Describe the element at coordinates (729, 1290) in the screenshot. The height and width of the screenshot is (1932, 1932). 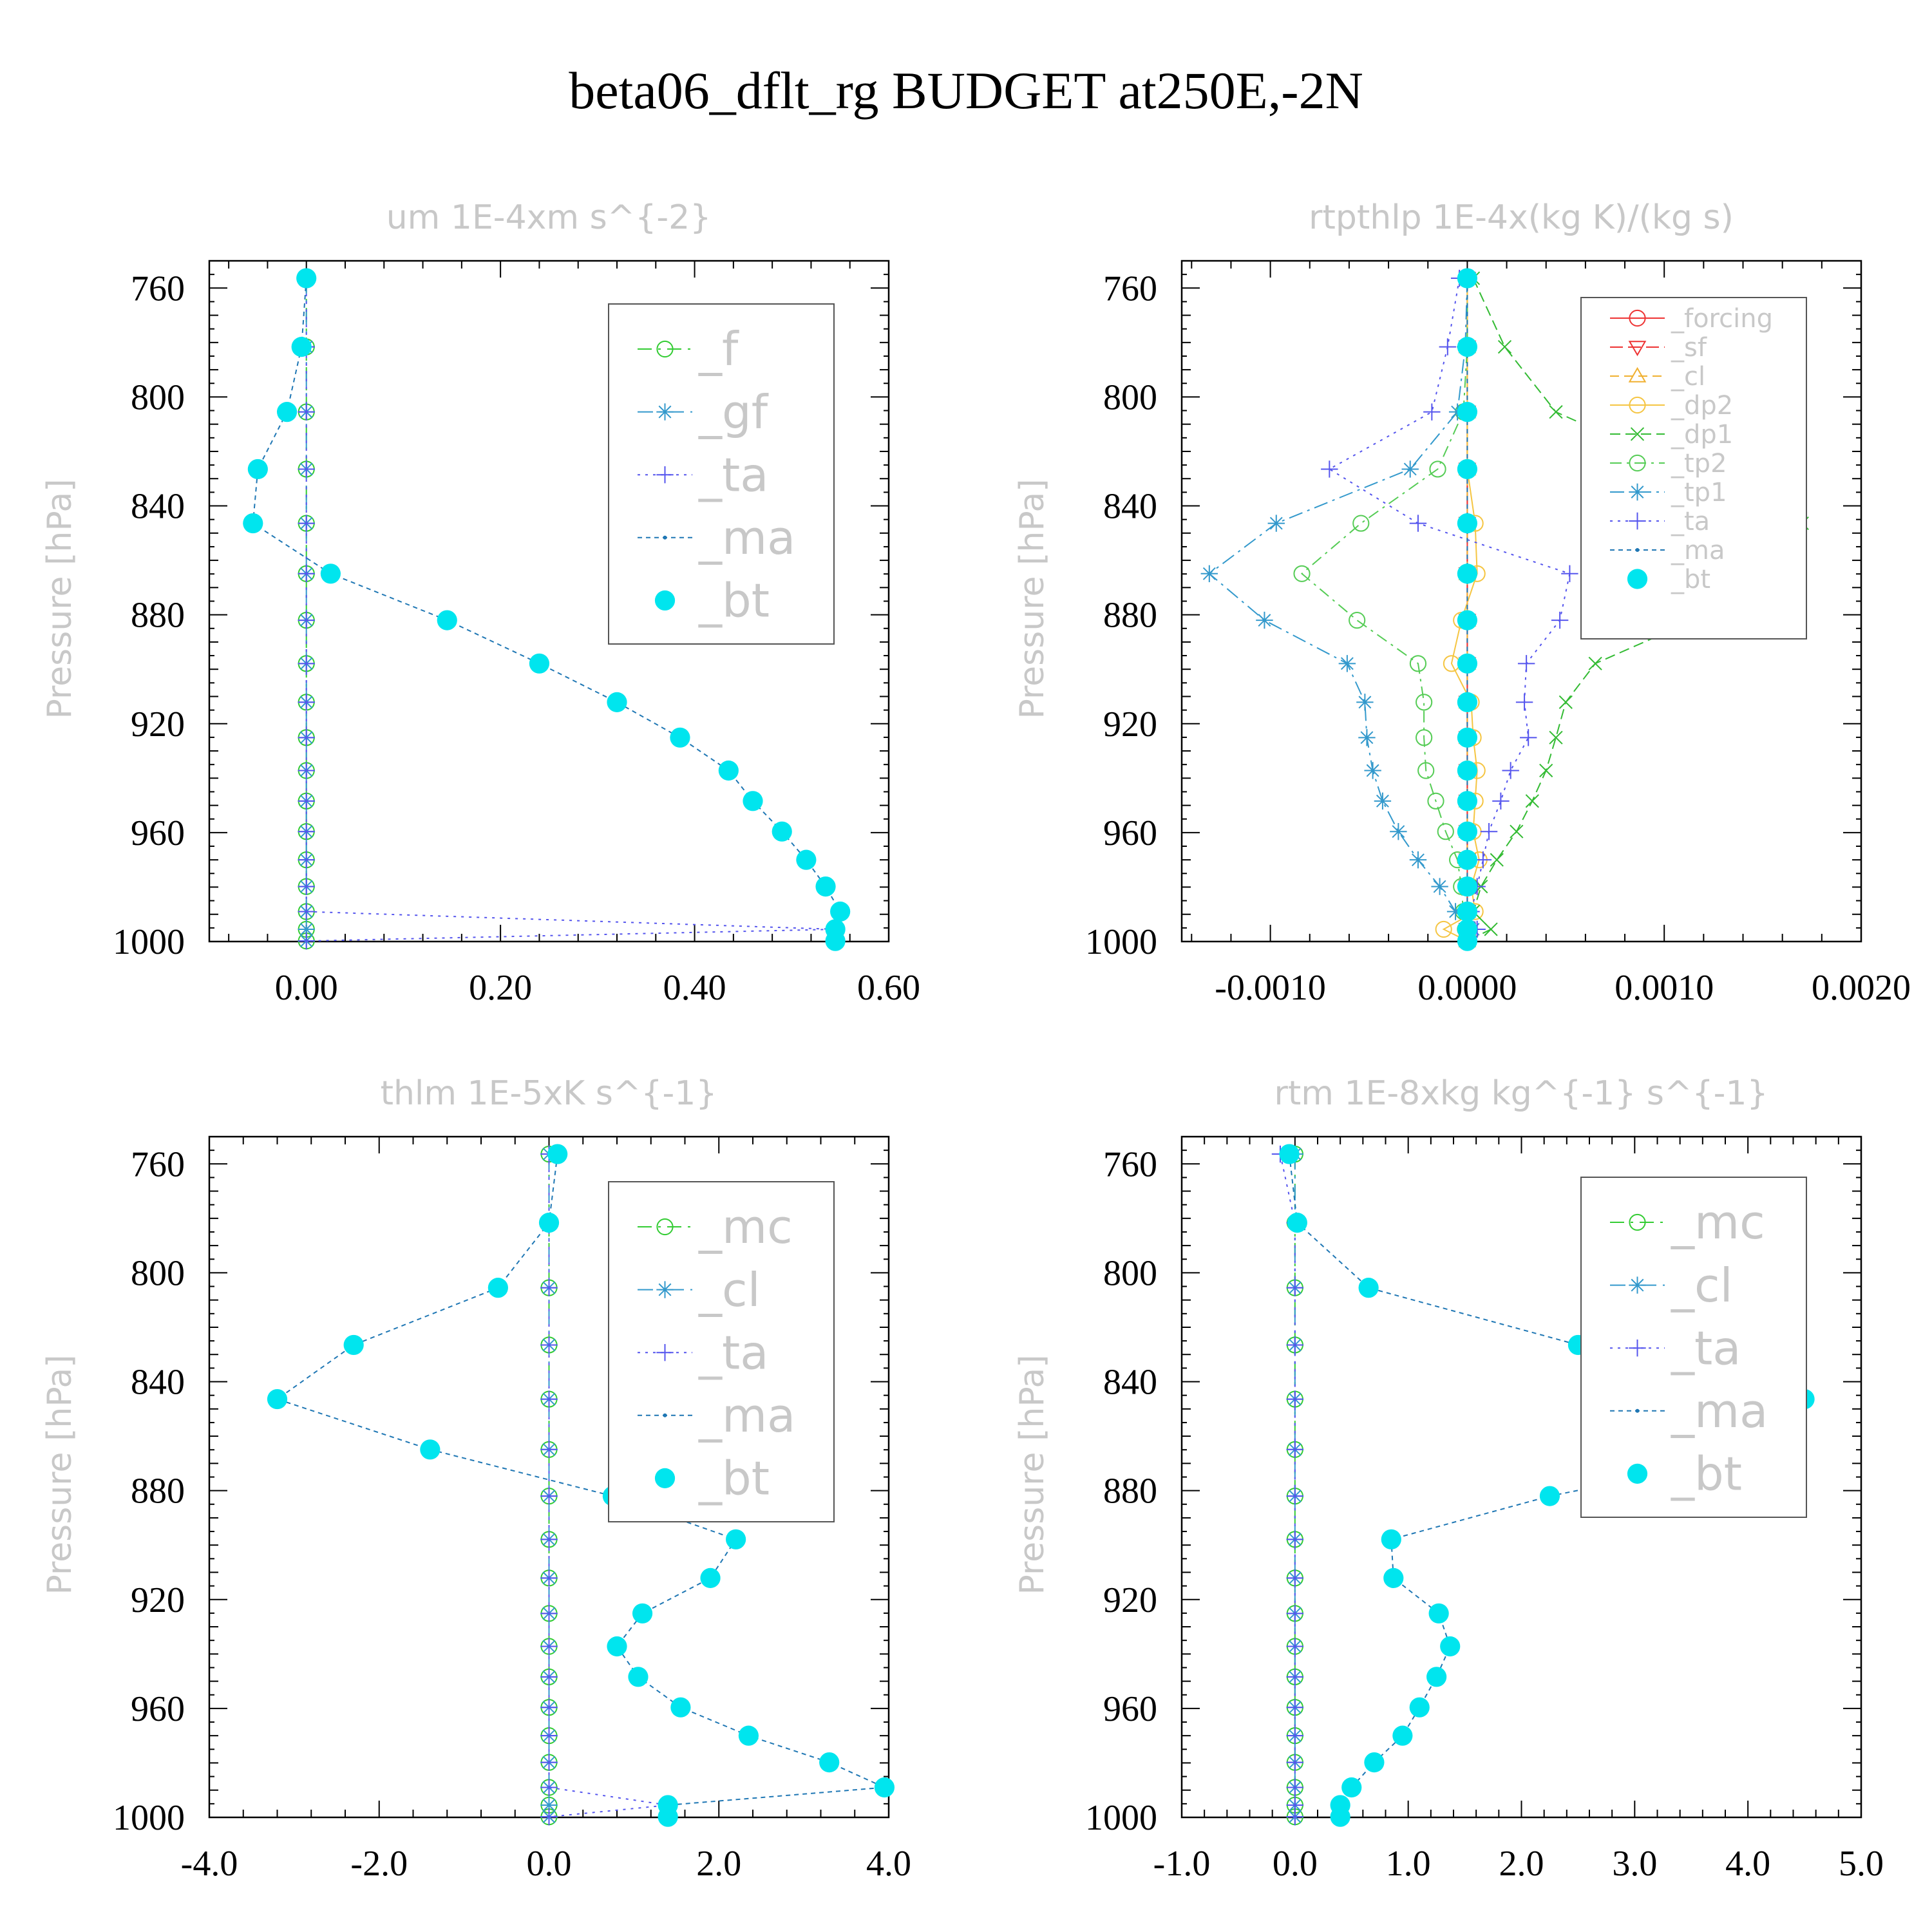
I see `legend-label-cl: _cl` at that location.